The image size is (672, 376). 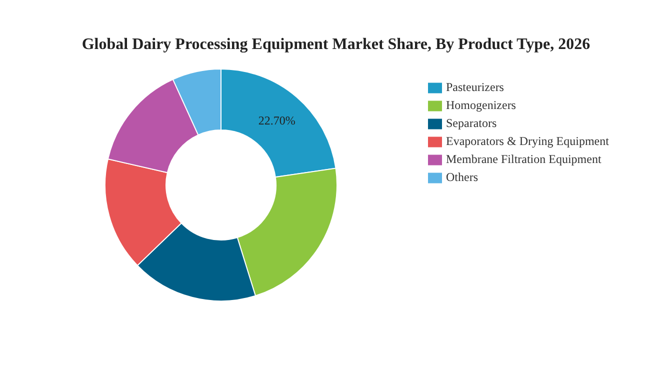 What do you see at coordinates (462, 177) in the screenshot?
I see `legend-label: Others` at bounding box center [462, 177].